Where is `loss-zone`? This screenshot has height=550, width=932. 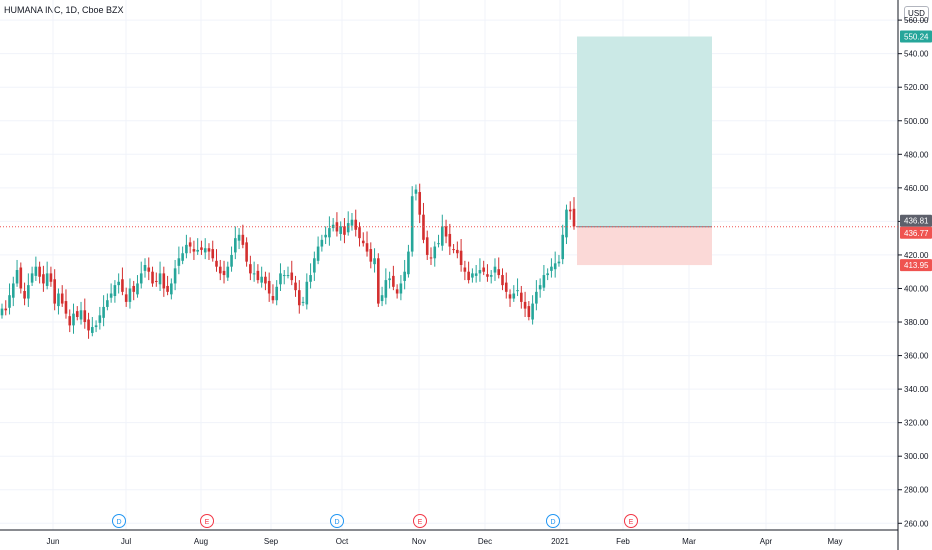 loss-zone is located at coordinates (644, 246).